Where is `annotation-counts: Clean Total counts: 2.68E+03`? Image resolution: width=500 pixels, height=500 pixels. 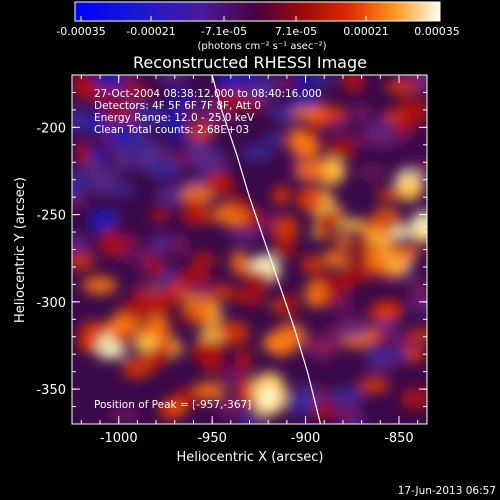 annotation-counts: Clean Total counts: 2.68E+03 is located at coordinates (171, 130).